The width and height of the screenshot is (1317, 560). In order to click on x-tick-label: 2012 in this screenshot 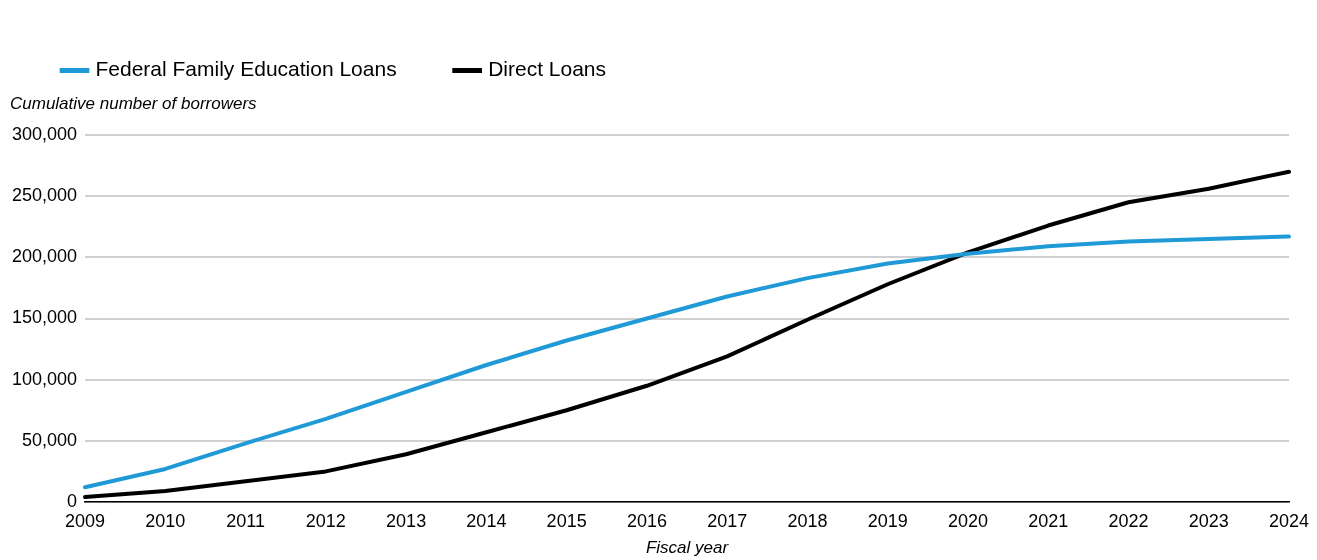, I will do `click(325, 520)`.